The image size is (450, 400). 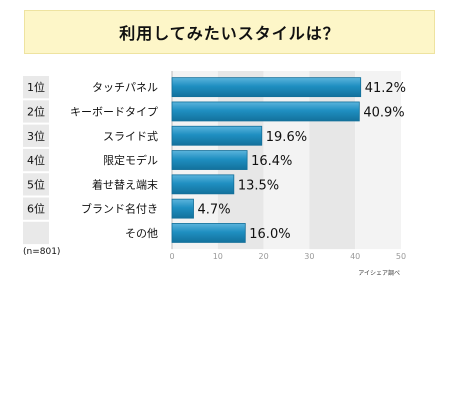 What do you see at coordinates (218, 256) in the screenshot?
I see `x-tick-label: 10` at bounding box center [218, 256].